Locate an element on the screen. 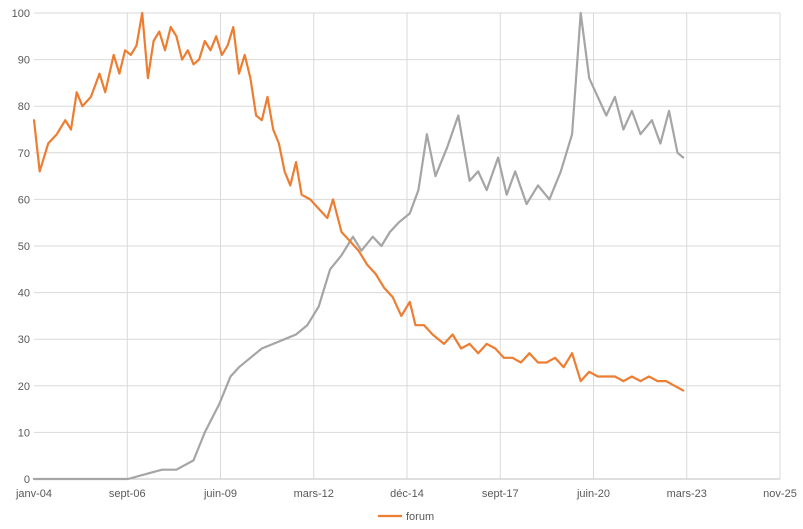  x-tick-label: sept-17 is located at coordinates (500, 494).